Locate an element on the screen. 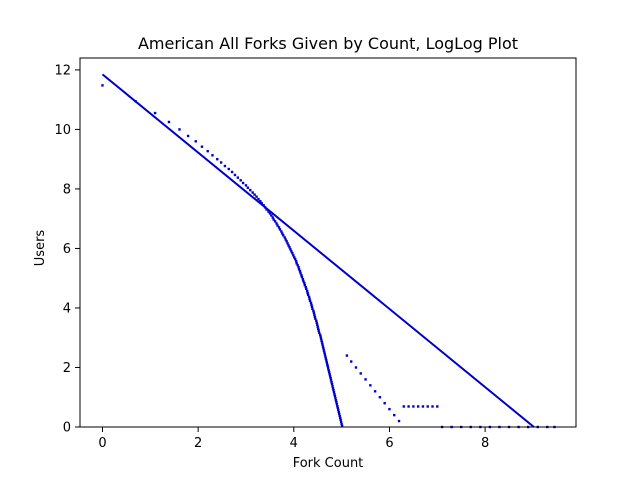 The image size is (640, 480). y-tick-label: 12 is located at coordinates (62, 70).